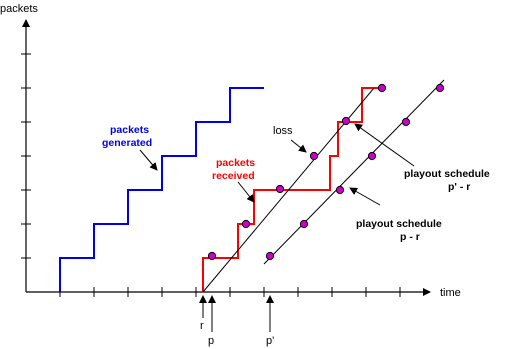 The height and width of the screenshot is (349, 506). I want to click on p-prime-marker-label: p', so click(270, 341).